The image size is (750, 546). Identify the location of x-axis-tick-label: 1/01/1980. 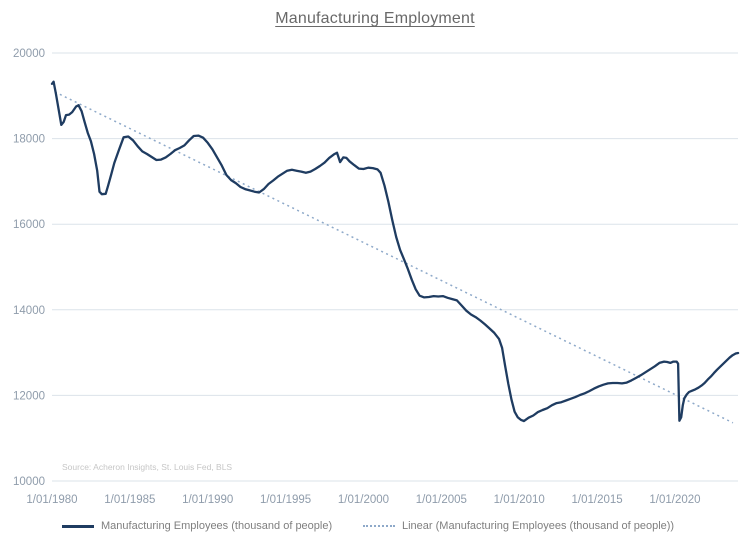
(51, 500).